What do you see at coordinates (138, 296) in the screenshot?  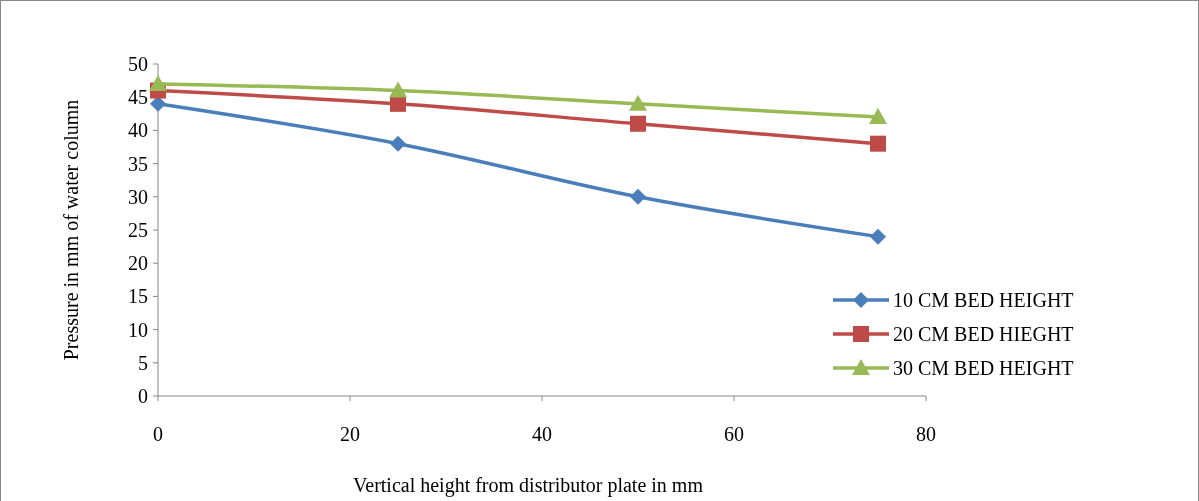 I see `y-tick-label: 15` at bounding box center [138, 296].